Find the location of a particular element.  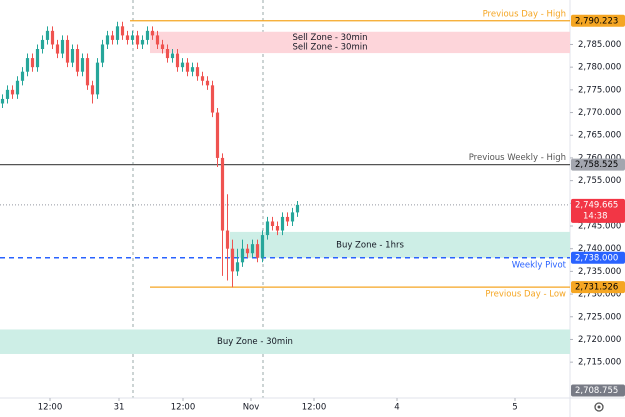

y-tick-label: 2,740.000 is located at coordinates (599, 249).